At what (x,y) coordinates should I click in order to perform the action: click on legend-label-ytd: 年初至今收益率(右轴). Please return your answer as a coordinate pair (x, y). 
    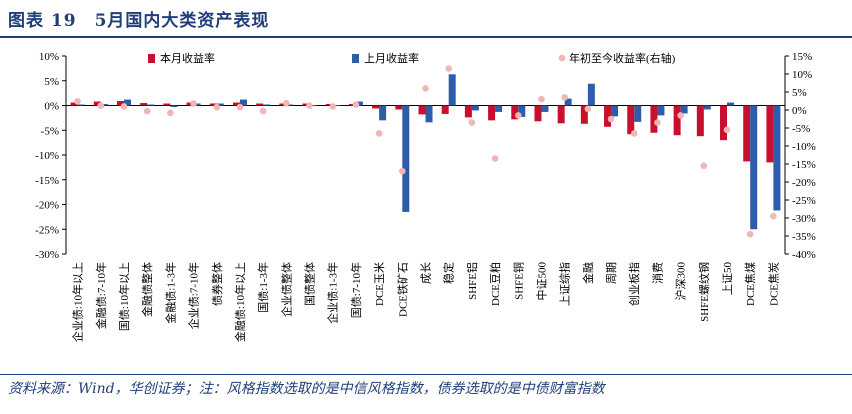
    Looking at the image, I should click on (622, 58).